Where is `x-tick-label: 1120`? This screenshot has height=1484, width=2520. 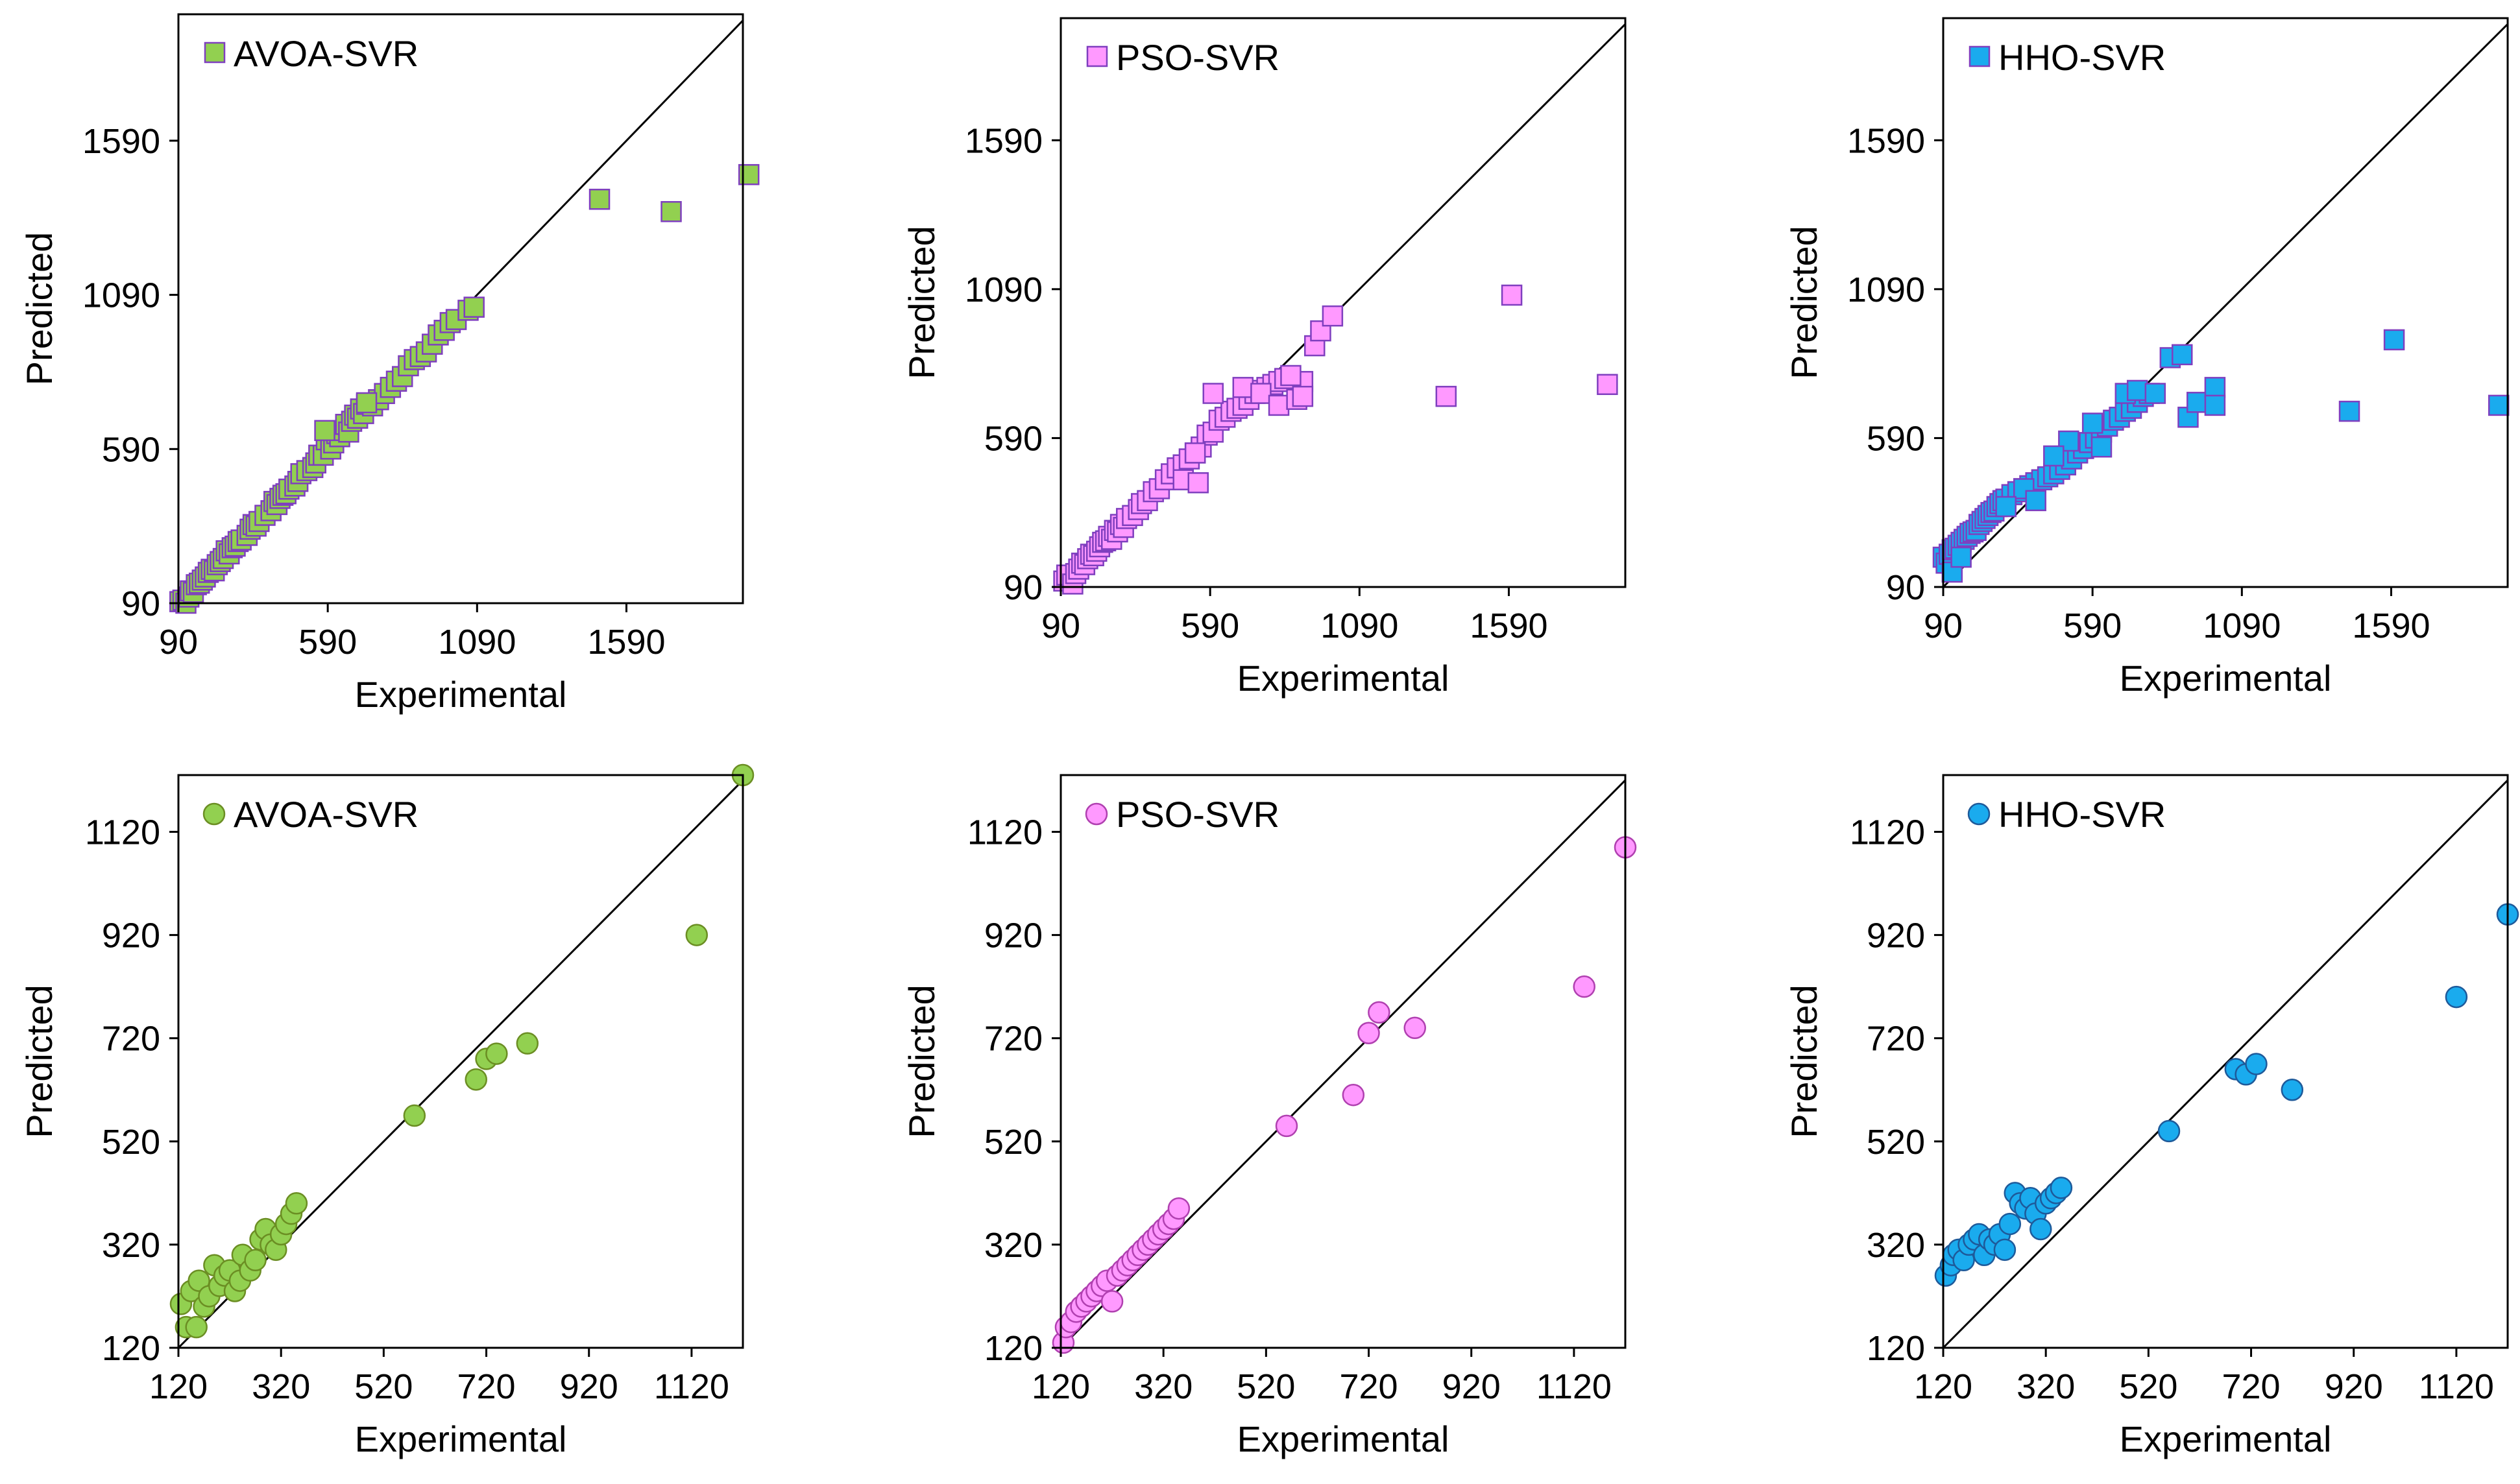
x-tick-label: 1120 is located at coordinates (2456, 1386).